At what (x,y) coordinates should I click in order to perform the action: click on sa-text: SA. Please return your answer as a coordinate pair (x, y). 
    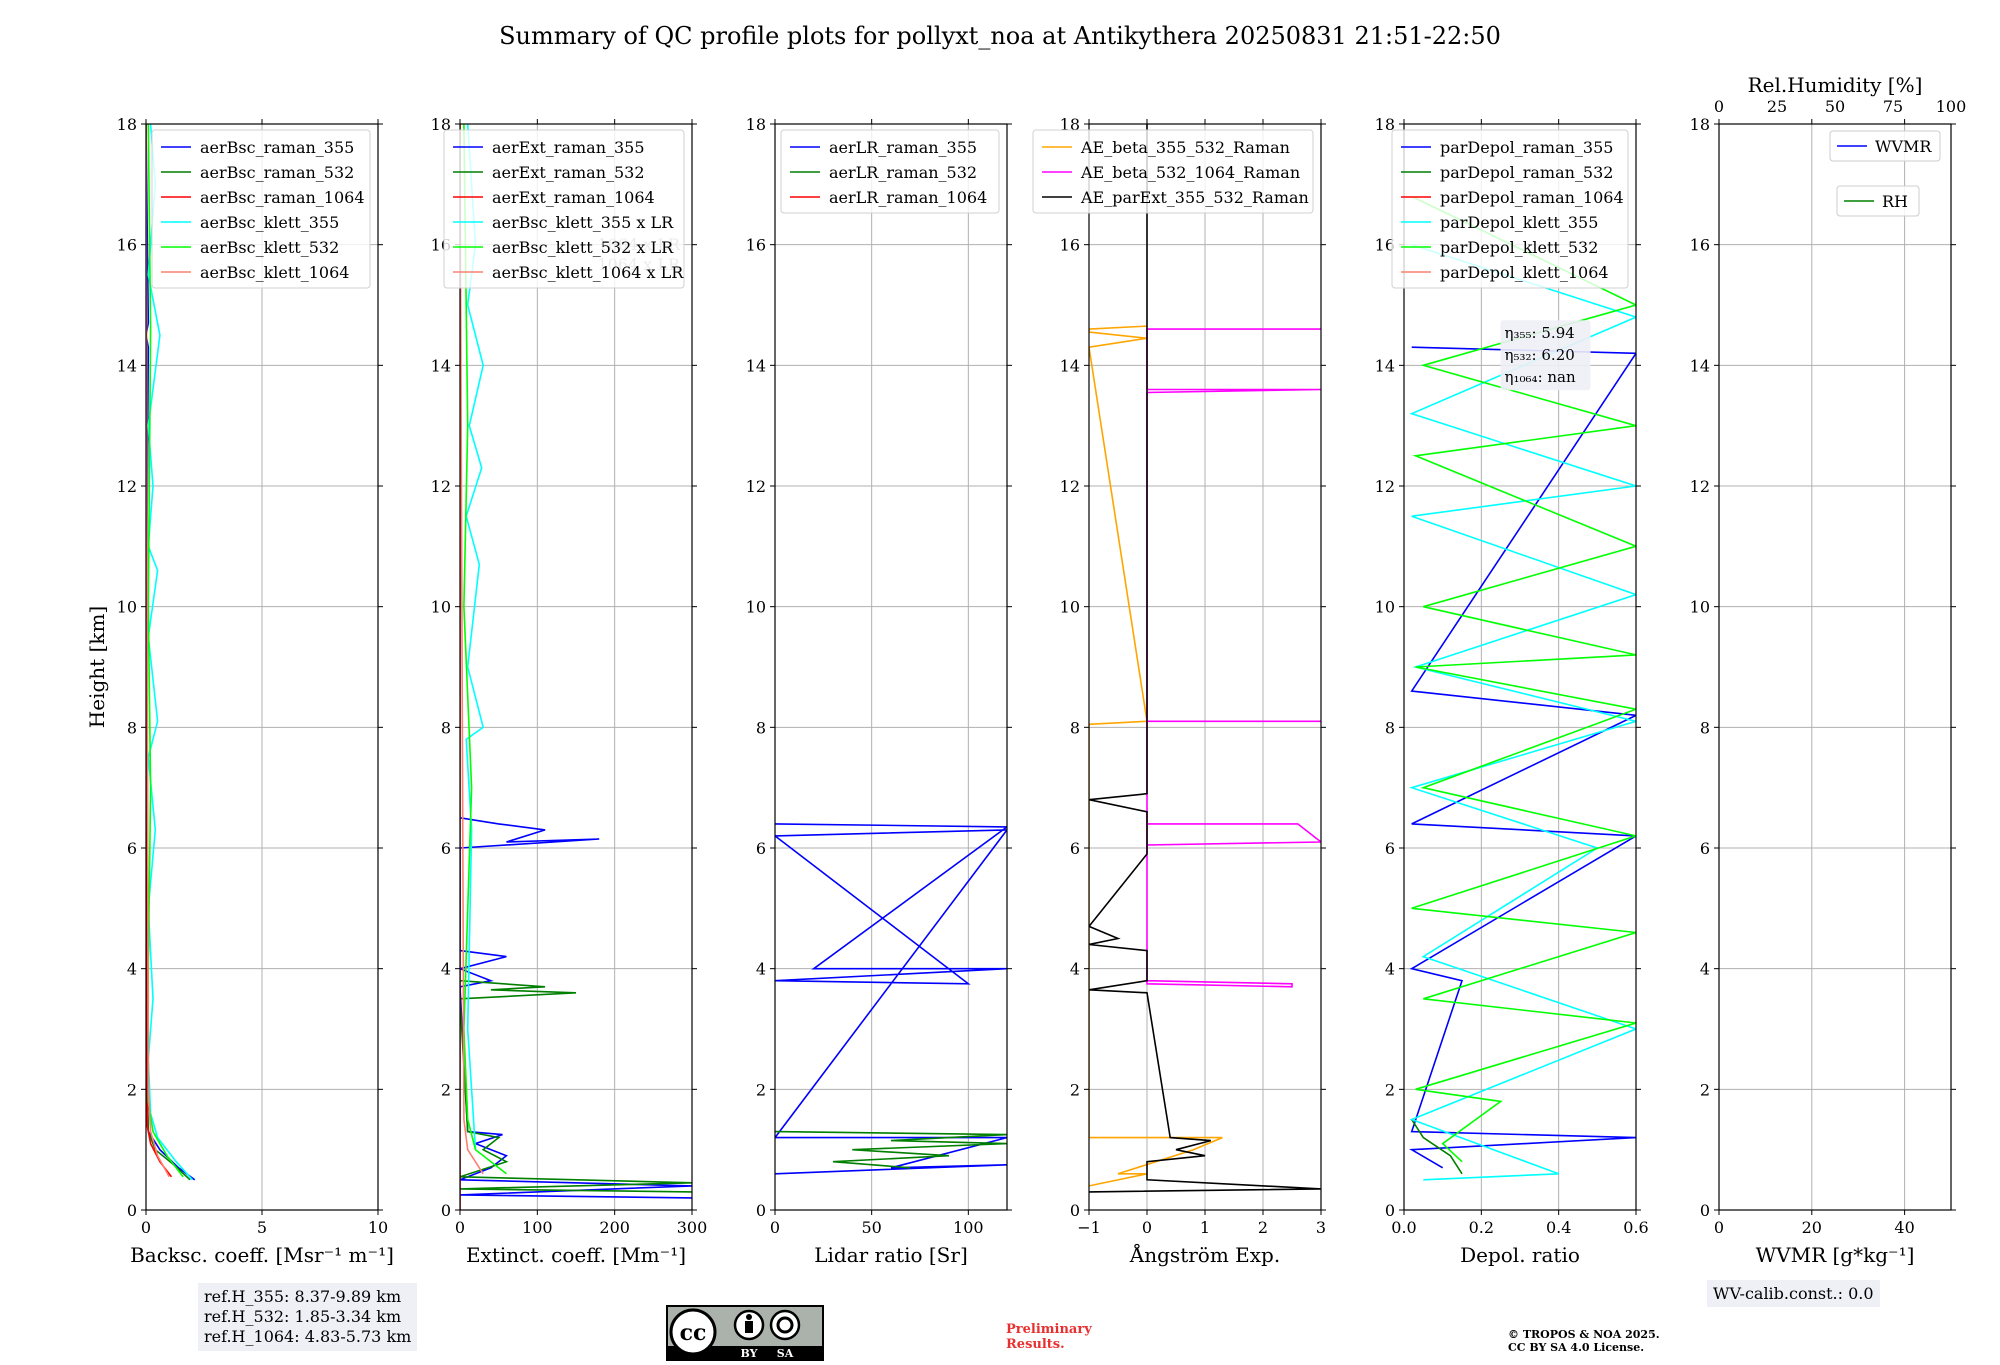
    Looking at the image, I should click on (785, 1353).